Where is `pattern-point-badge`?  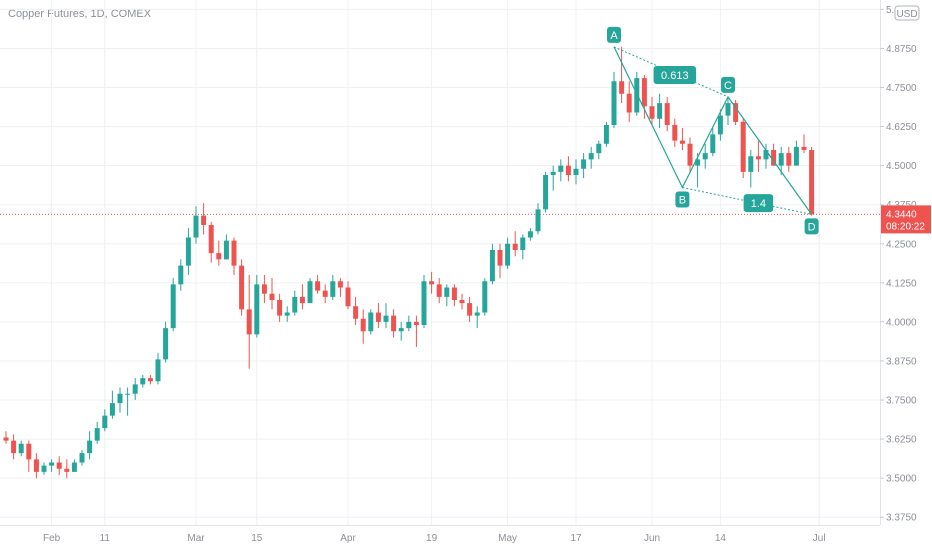 pattern-point-badge is located at coordinates (811, 226).